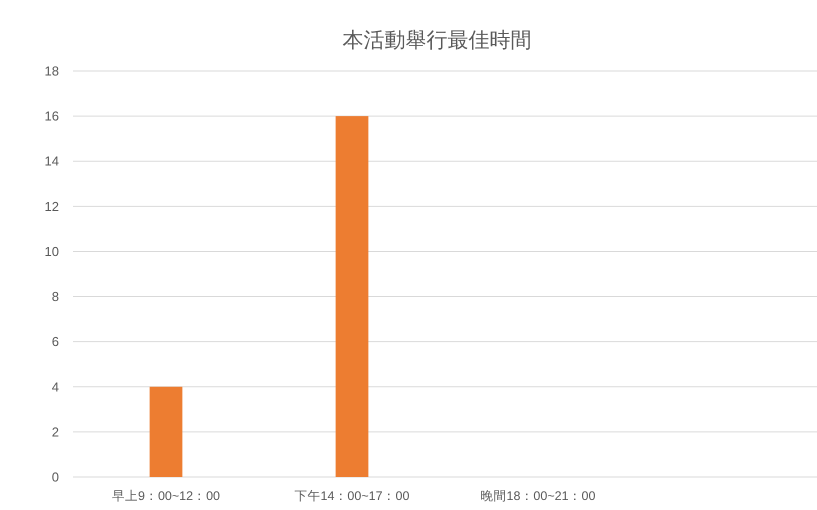 Image resolution: width=817 pixels, height=510 pixels. I want to click on x-tick-label: 早上9：00~12：00, so click(166, 496).